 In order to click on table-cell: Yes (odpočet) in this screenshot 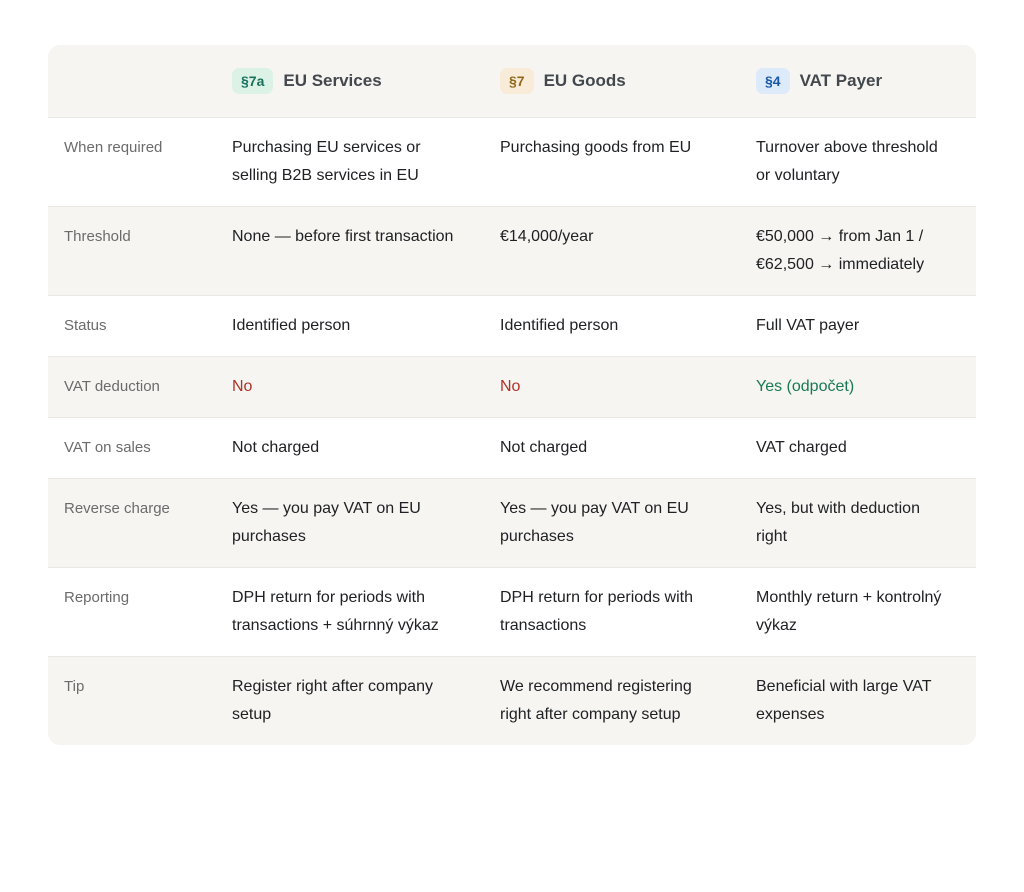, I will do `click(805, 386)`.